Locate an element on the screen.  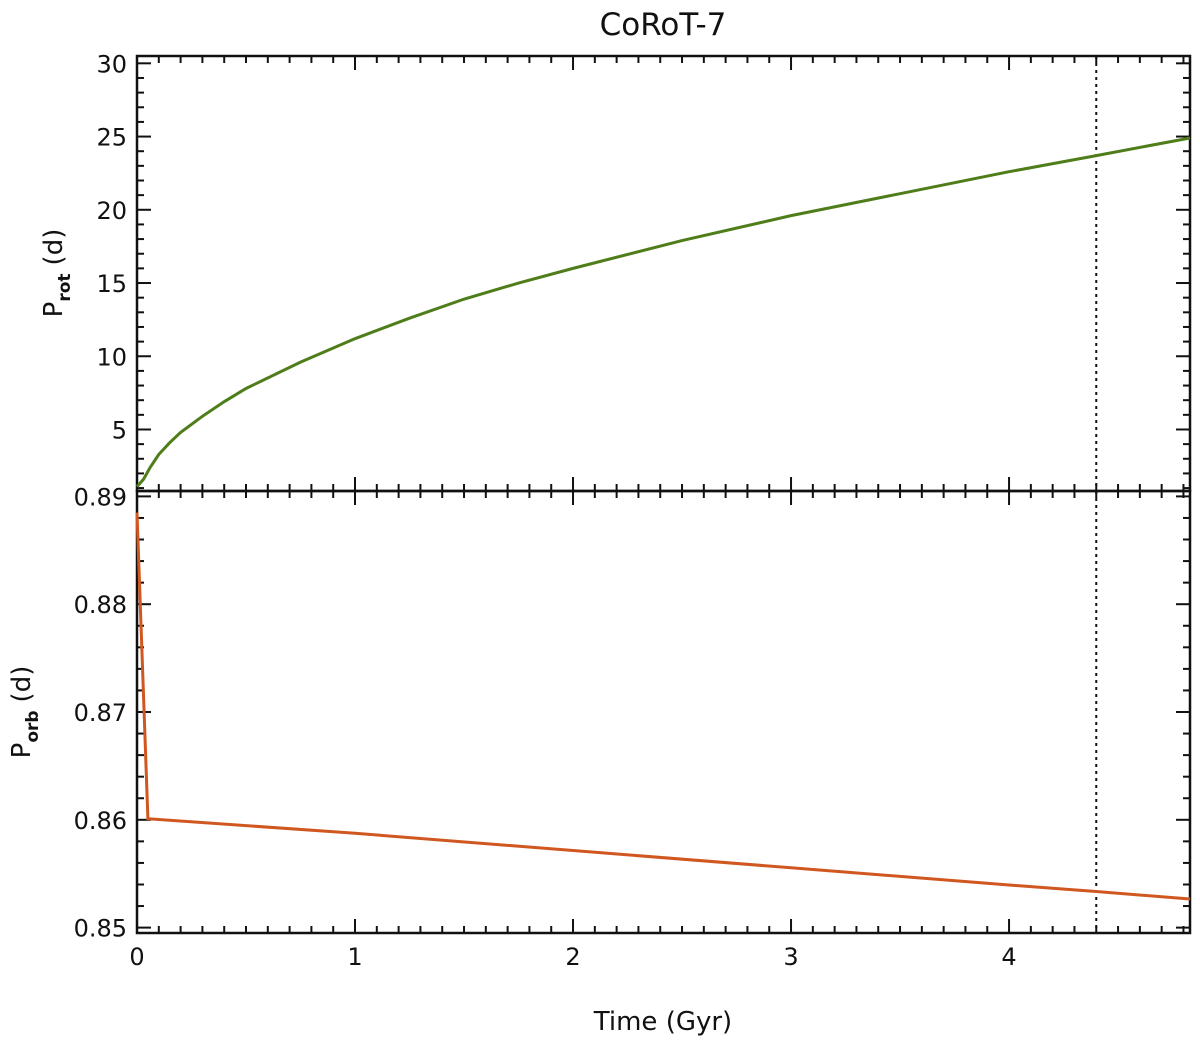
bottom-y-tick-labels: 0.85 0.86 0.87 0.88 0.89 is located at coordinates (100, 712).